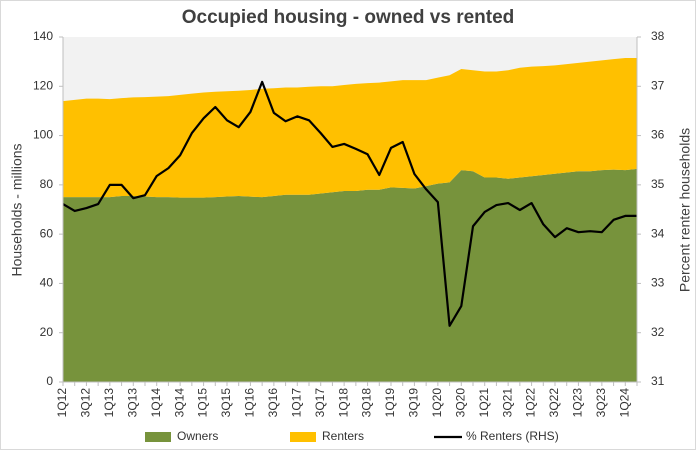 This screenshot has height=450, width=696. Describe the element at coordinates (658, 283) in the screenshot. I see `y2-tick-label: 33` at that location.